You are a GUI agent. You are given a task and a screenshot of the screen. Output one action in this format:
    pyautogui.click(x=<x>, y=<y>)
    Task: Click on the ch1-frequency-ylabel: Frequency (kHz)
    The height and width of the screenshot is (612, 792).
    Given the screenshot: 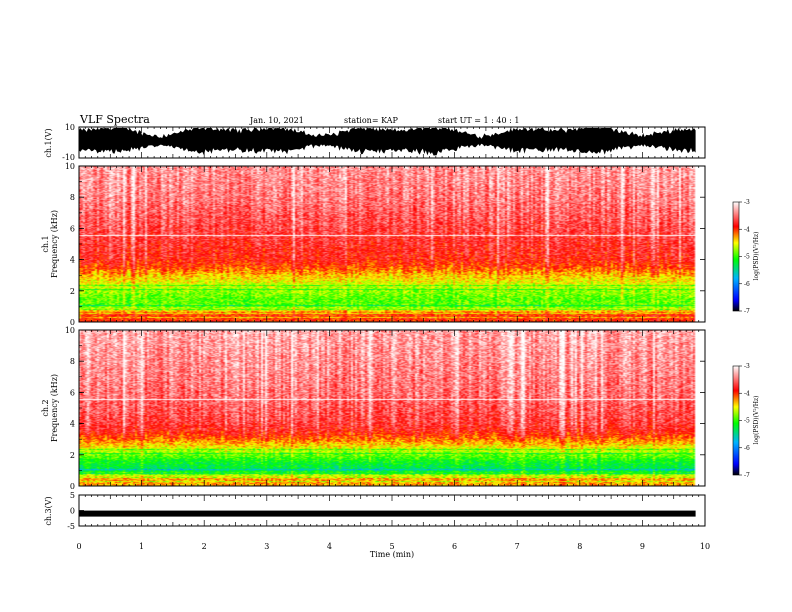 What is the action you would take?
    pyautogui.click(x=54, y=244)
    